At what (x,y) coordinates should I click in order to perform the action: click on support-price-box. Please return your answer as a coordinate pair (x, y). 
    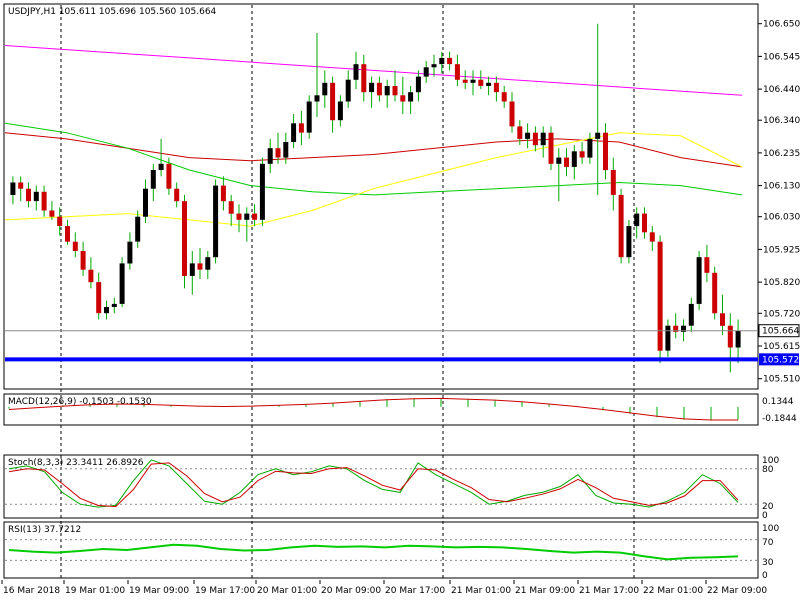
    Looking at the image, I should click on (779, 359).